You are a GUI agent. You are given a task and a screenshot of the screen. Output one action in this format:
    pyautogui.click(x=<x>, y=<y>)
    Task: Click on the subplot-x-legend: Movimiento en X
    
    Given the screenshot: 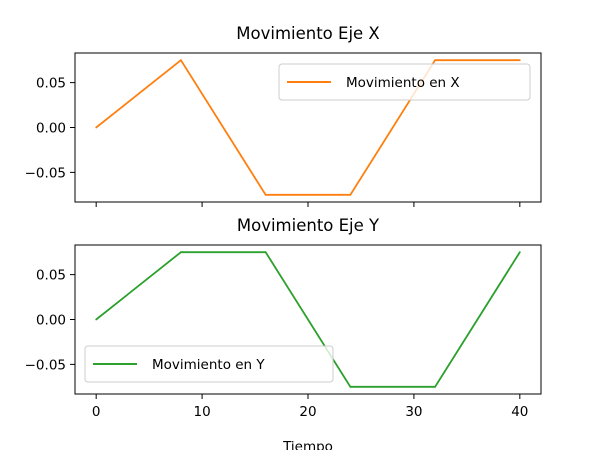 What is the action you would take?
    pyautogui.click(x=404, y=82)
    